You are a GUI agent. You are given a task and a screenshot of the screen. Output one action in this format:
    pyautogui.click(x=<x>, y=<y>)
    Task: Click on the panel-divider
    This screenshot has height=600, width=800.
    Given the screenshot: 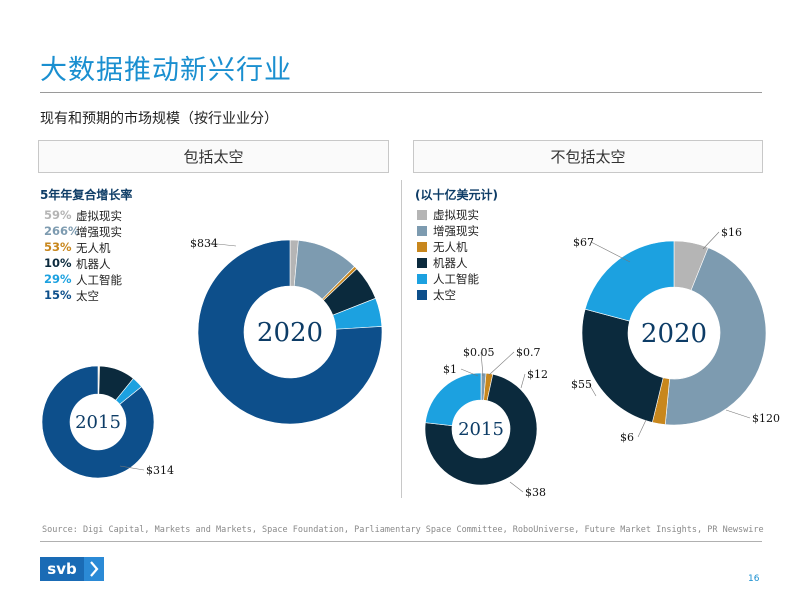 What is the action you would take?
    pyautogui.click(x=401, y=339)
    